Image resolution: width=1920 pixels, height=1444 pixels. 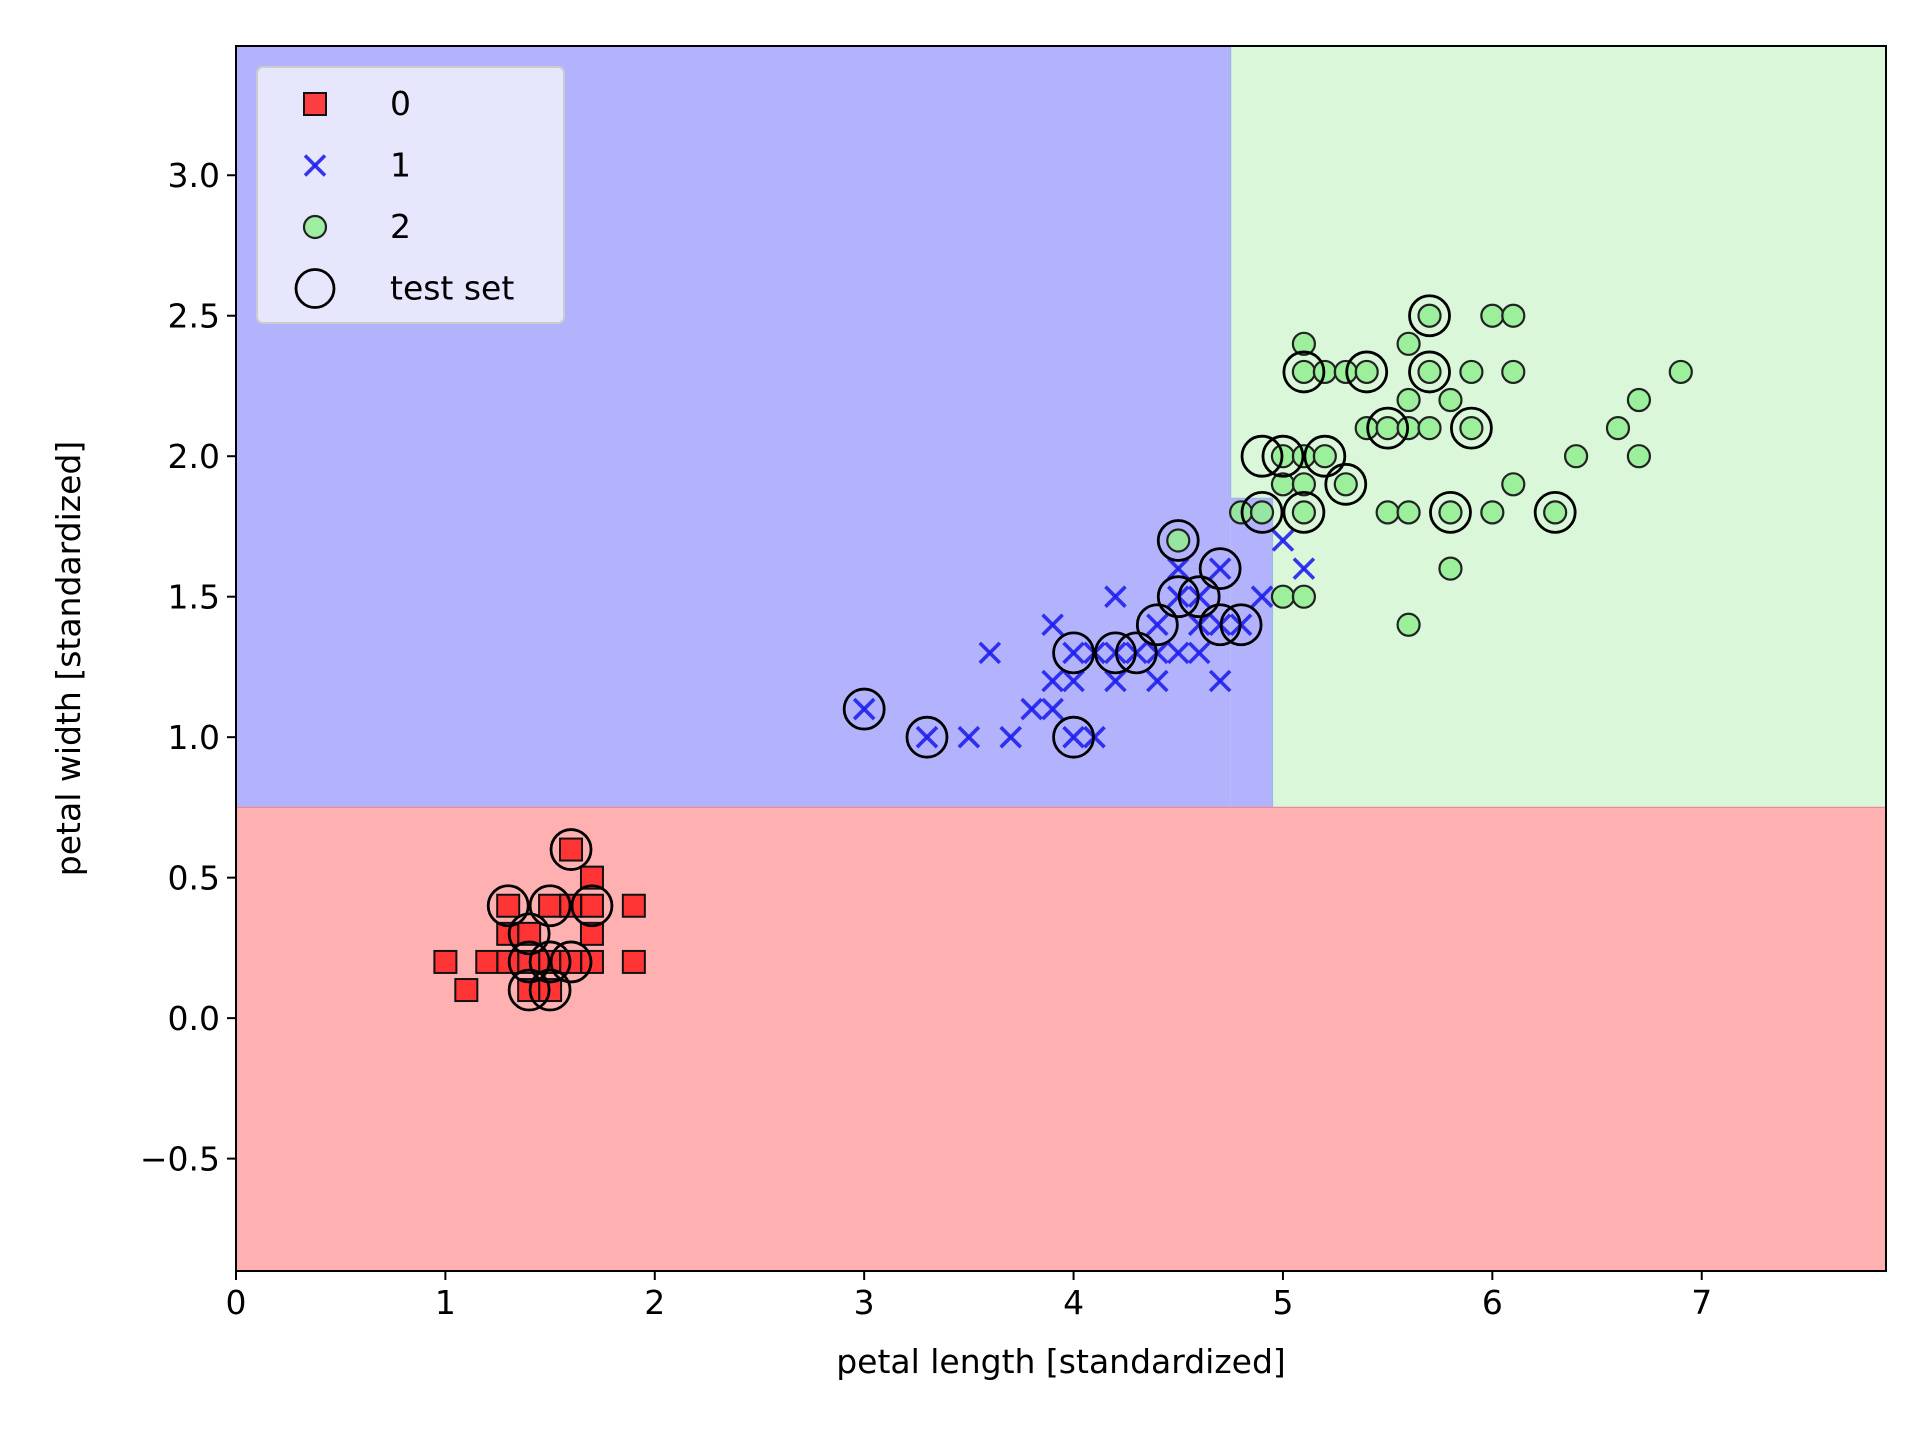 I want to click on x-tick-label: 6, so click(x=1492, y=1302).